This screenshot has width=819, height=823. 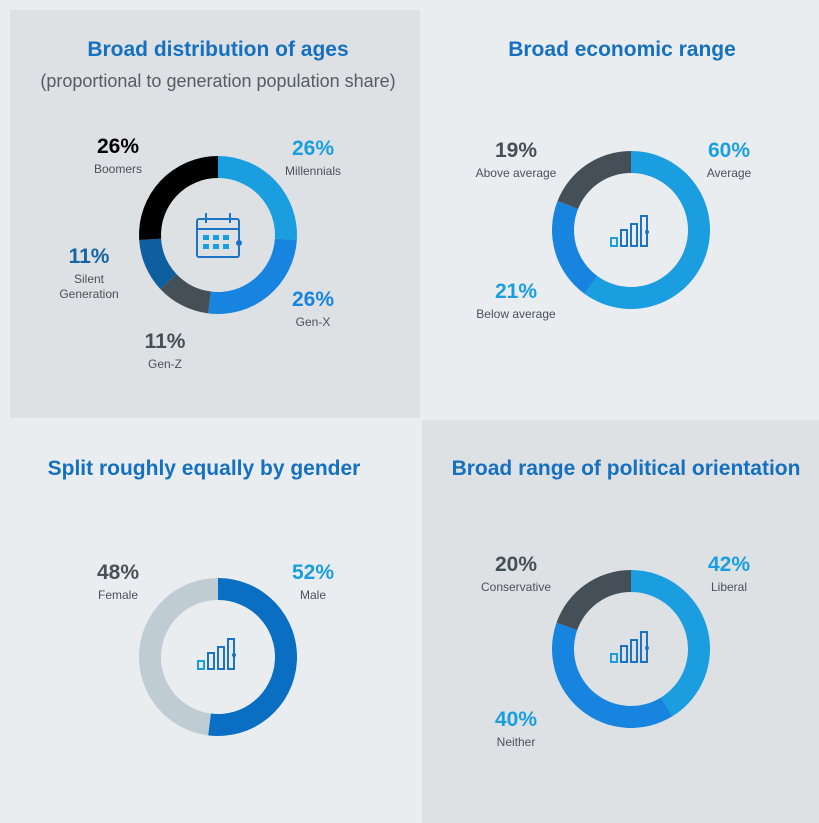 What do you see at coordinates (313, 171) in the screenshot?
I see `category-label: Millennials` at bounding box center [313, 171].